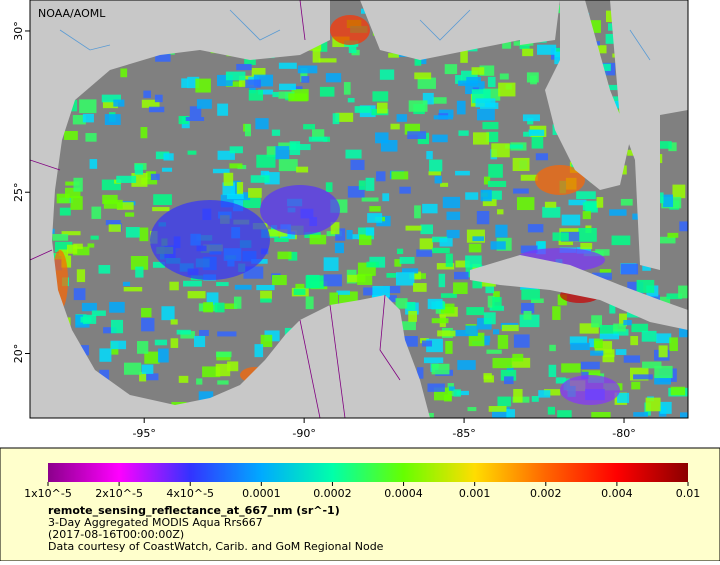  Describe the element at coordinates (48, 493) in the screenshot. I see `colorbar-tick-label: 1x10^-5` at that location.